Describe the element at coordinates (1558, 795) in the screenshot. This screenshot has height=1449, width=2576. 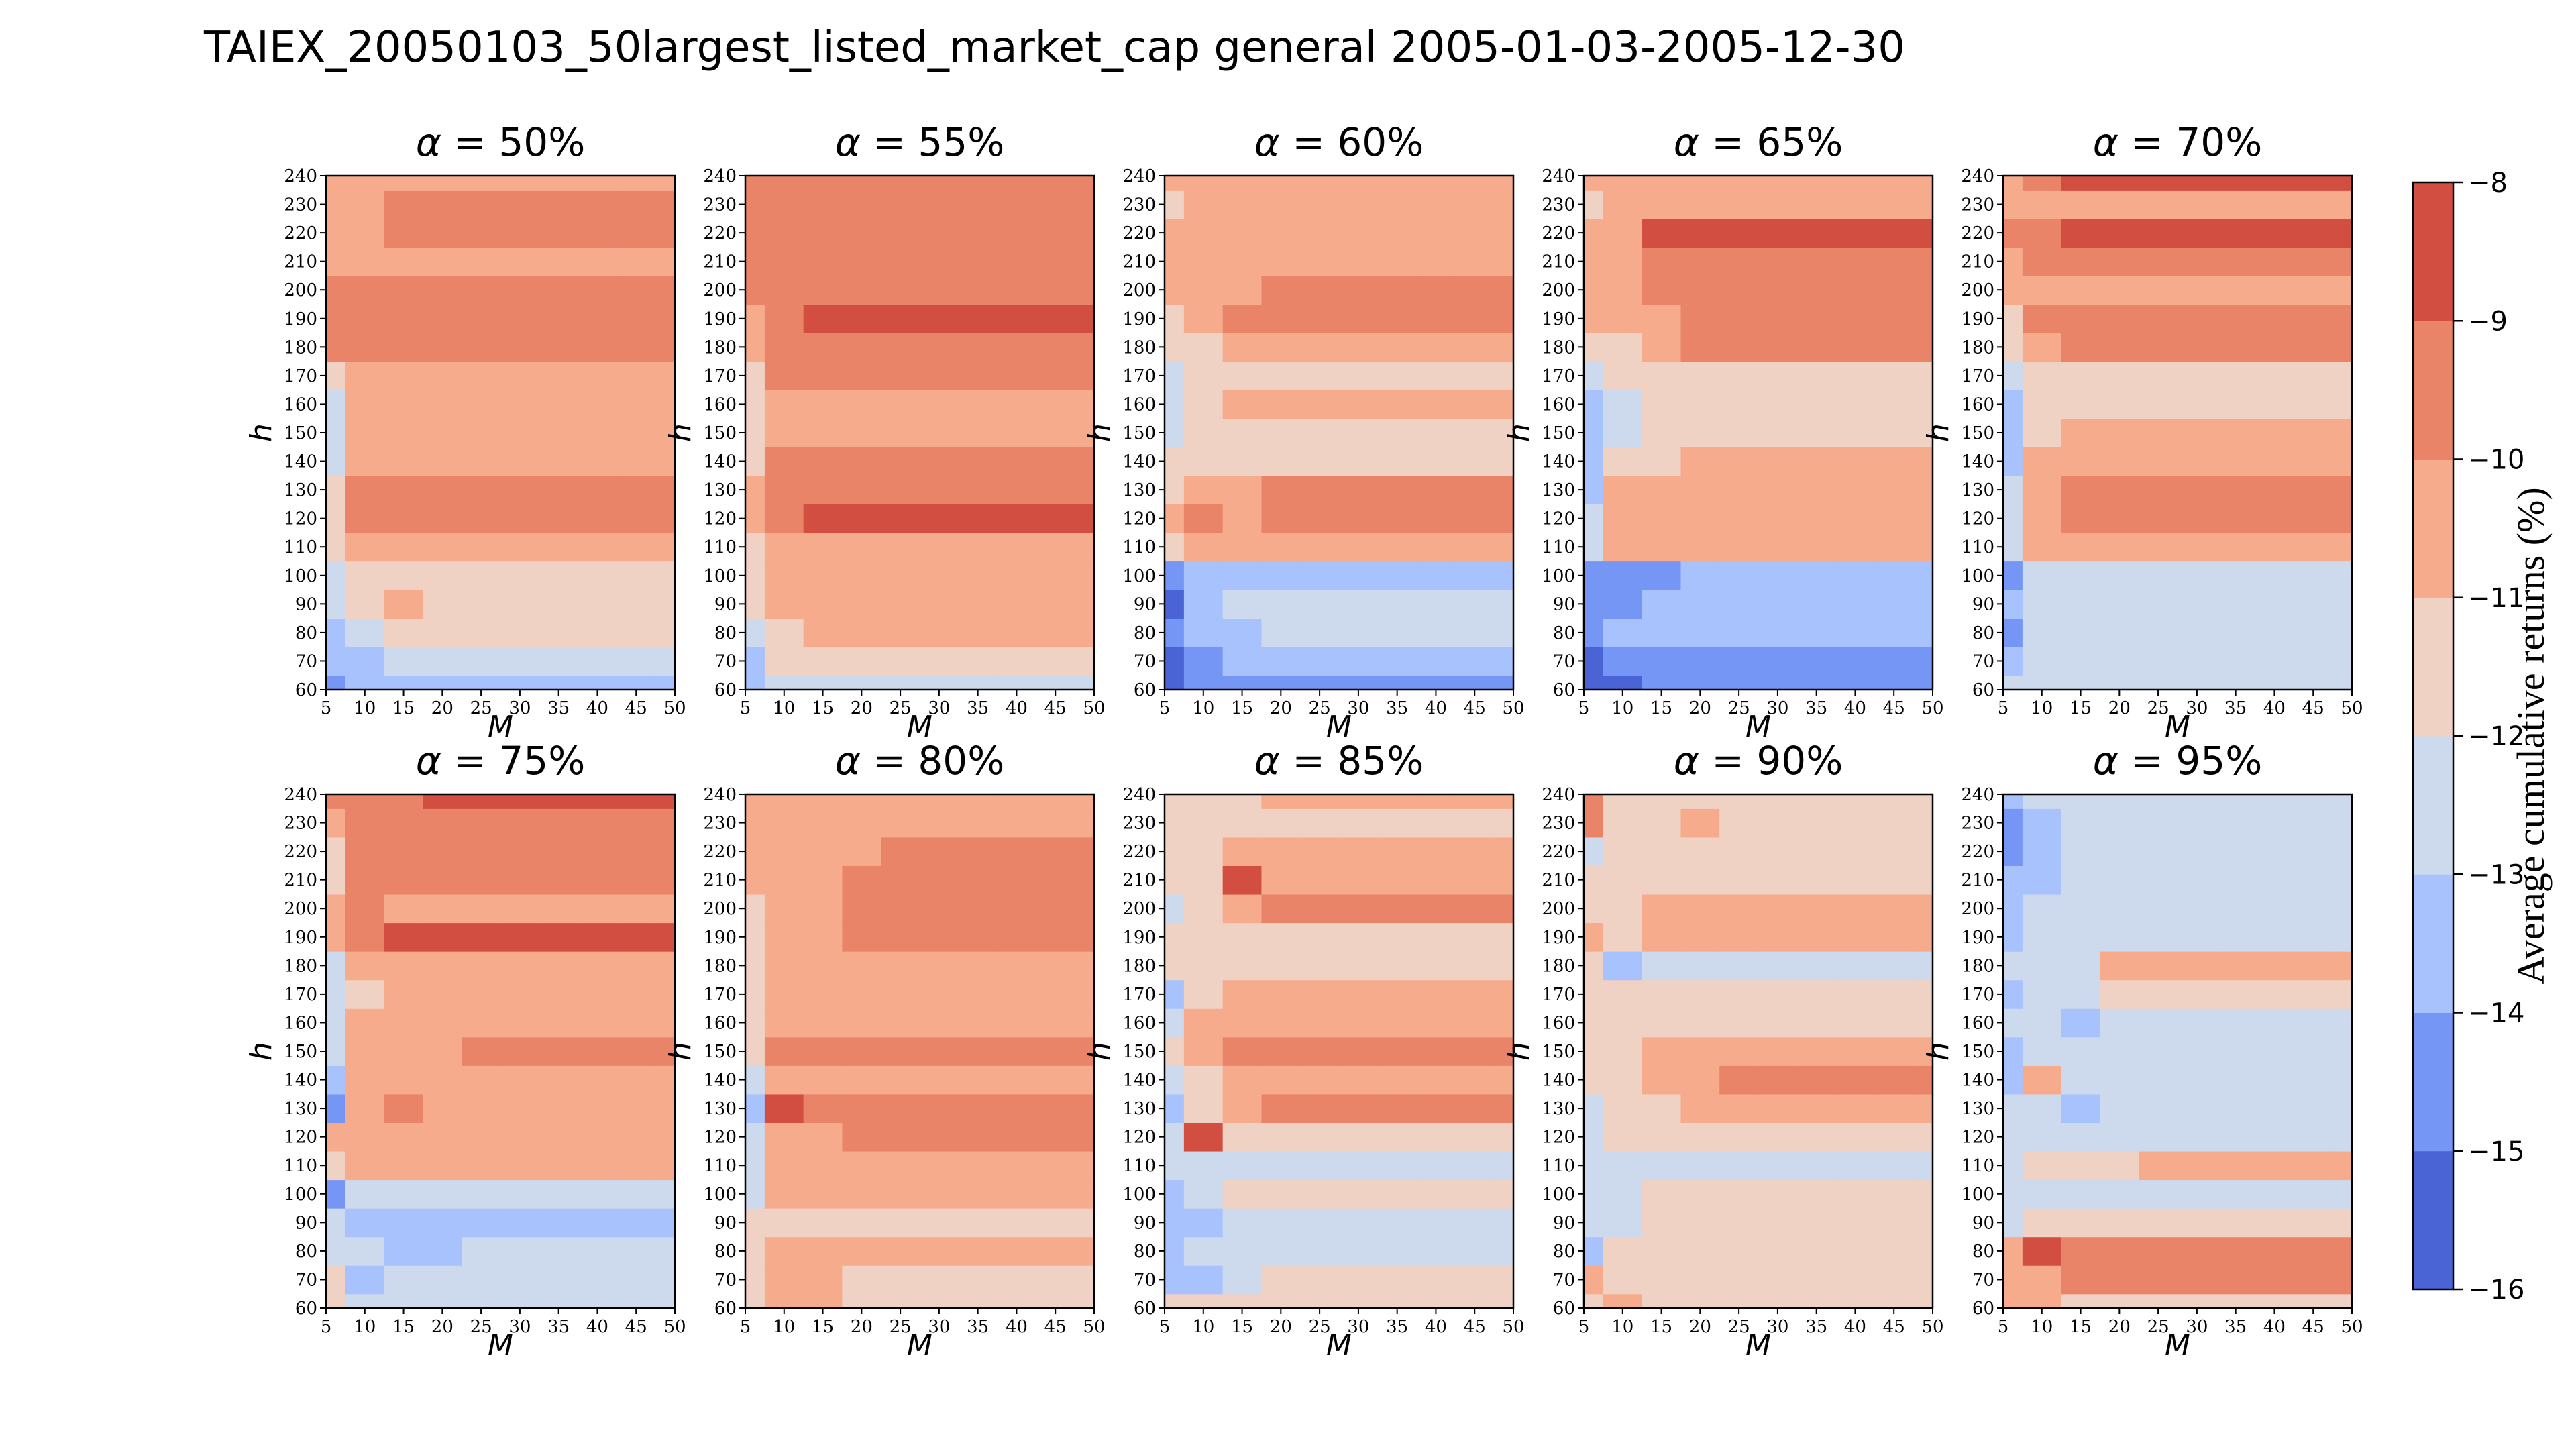
I see `y-tick-label: 240` at that location.